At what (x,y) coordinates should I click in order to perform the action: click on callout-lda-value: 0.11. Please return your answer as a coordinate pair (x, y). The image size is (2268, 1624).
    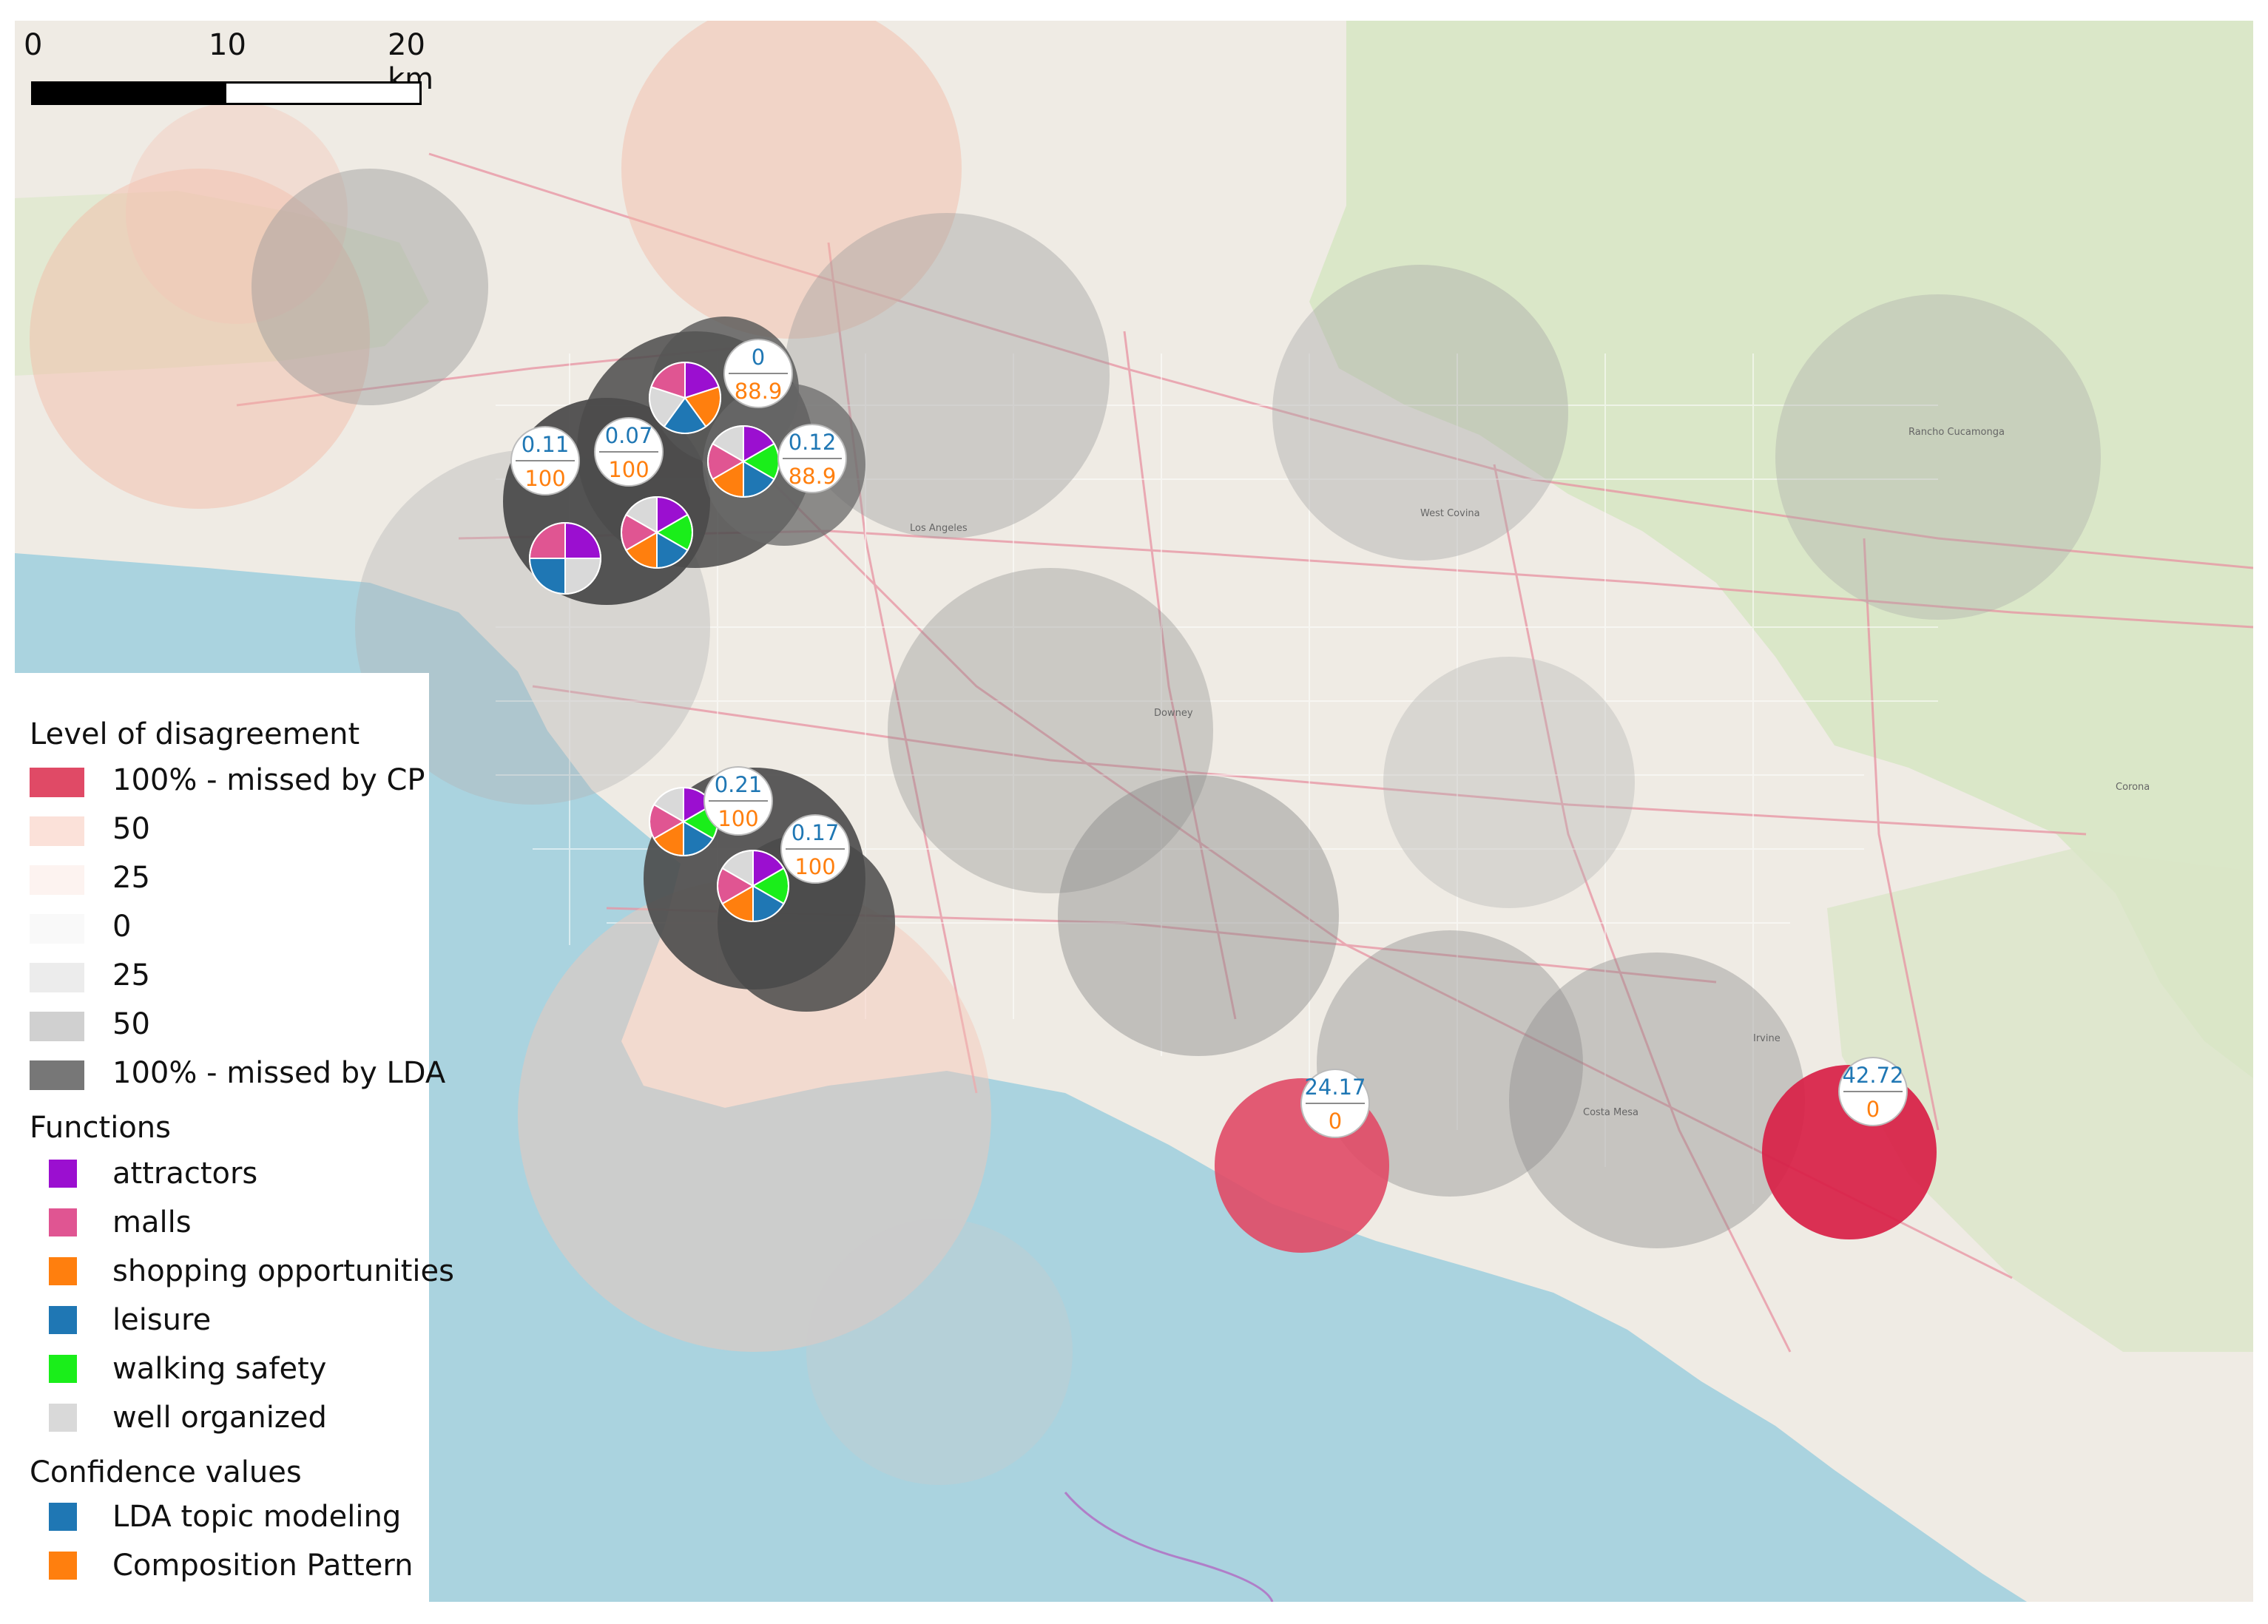
    Looking at the image, I should click on (546, 444).